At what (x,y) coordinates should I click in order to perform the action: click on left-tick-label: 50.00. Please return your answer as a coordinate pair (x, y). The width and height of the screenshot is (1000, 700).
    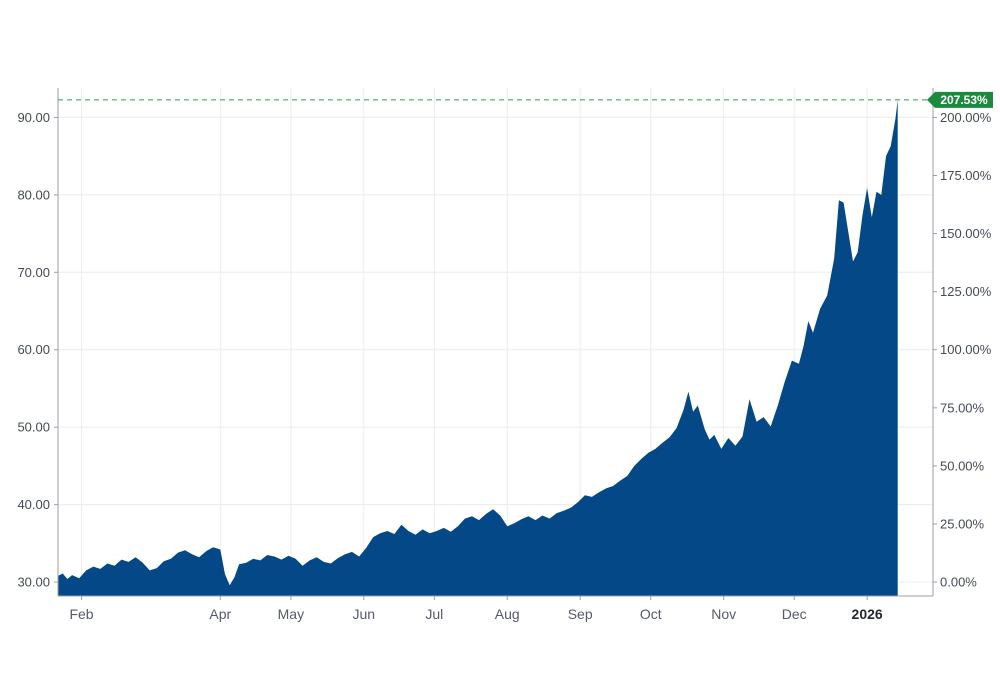
    Looking at the image, I should click on (33, 427).